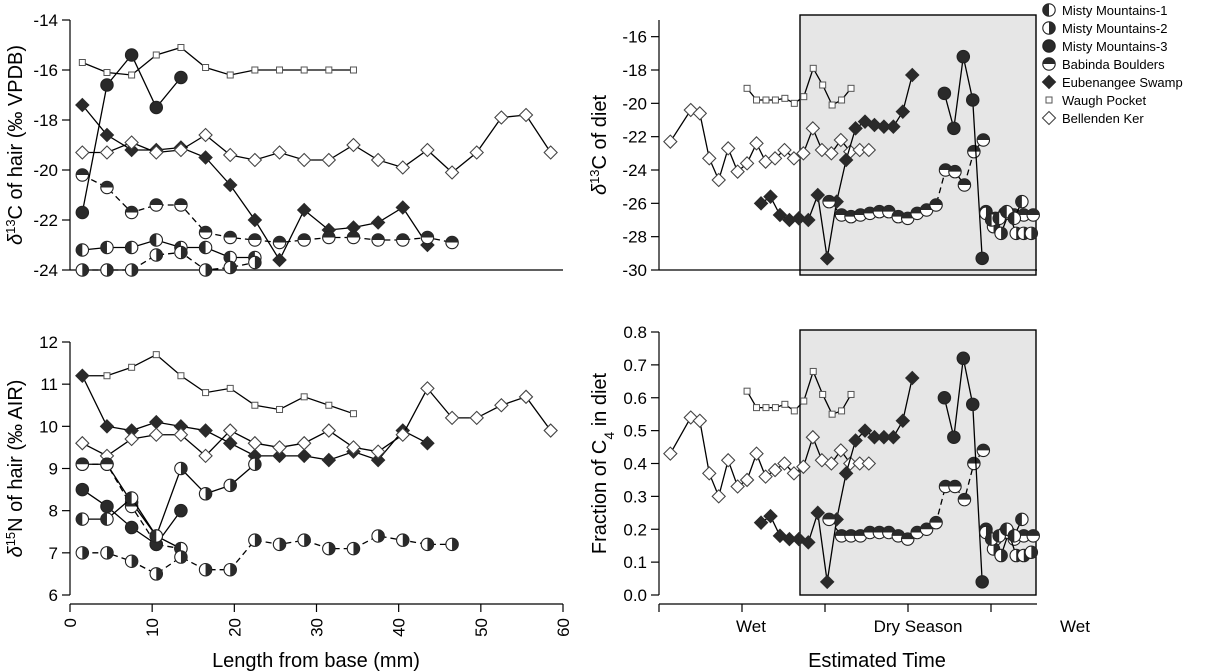  I want to click on series-waugh, so click(217, 384).